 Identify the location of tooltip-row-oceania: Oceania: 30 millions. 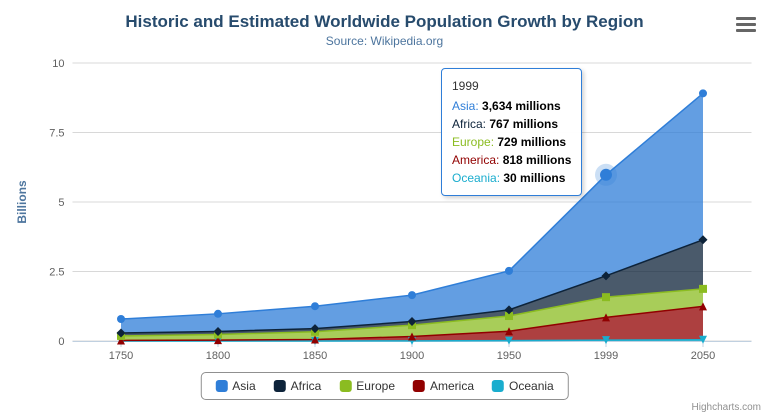
(511, 178).